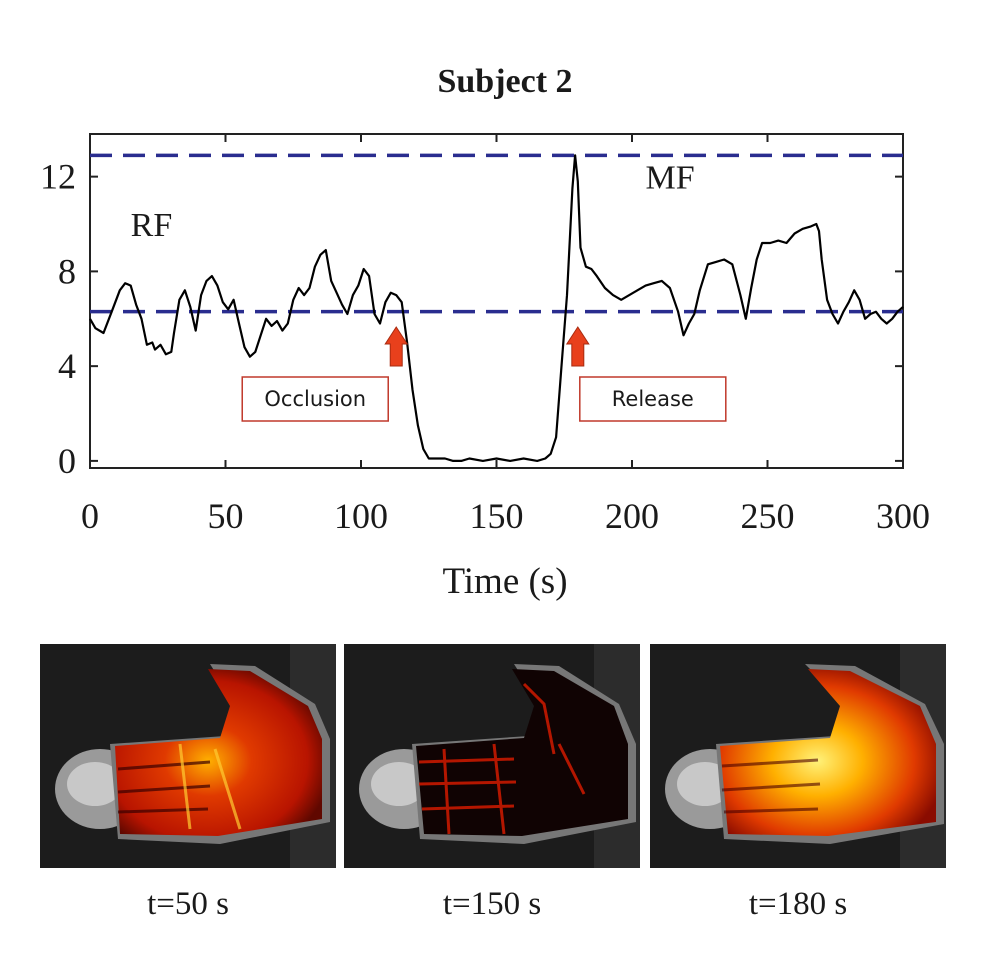  I want to click on x-tick-label: 0, so click(90, 516).